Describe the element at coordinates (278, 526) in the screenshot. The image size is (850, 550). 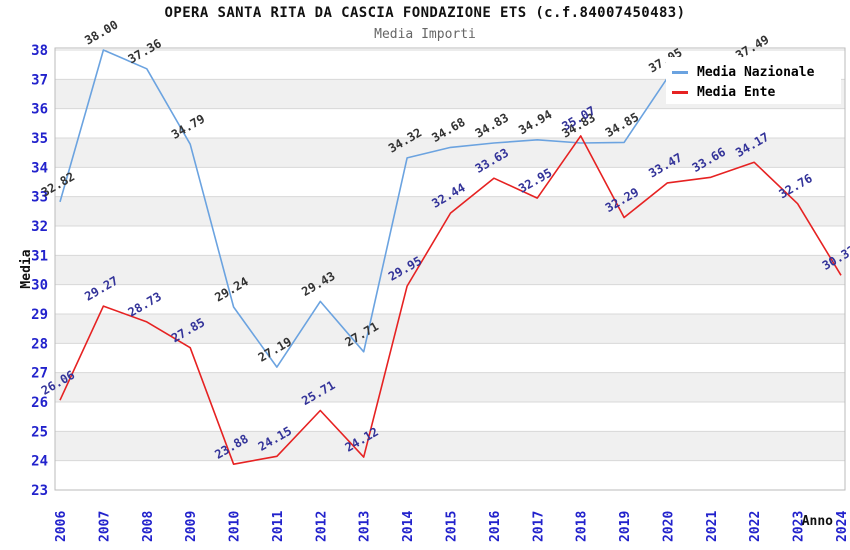
I see `x-tick-label: 2011` at that location.